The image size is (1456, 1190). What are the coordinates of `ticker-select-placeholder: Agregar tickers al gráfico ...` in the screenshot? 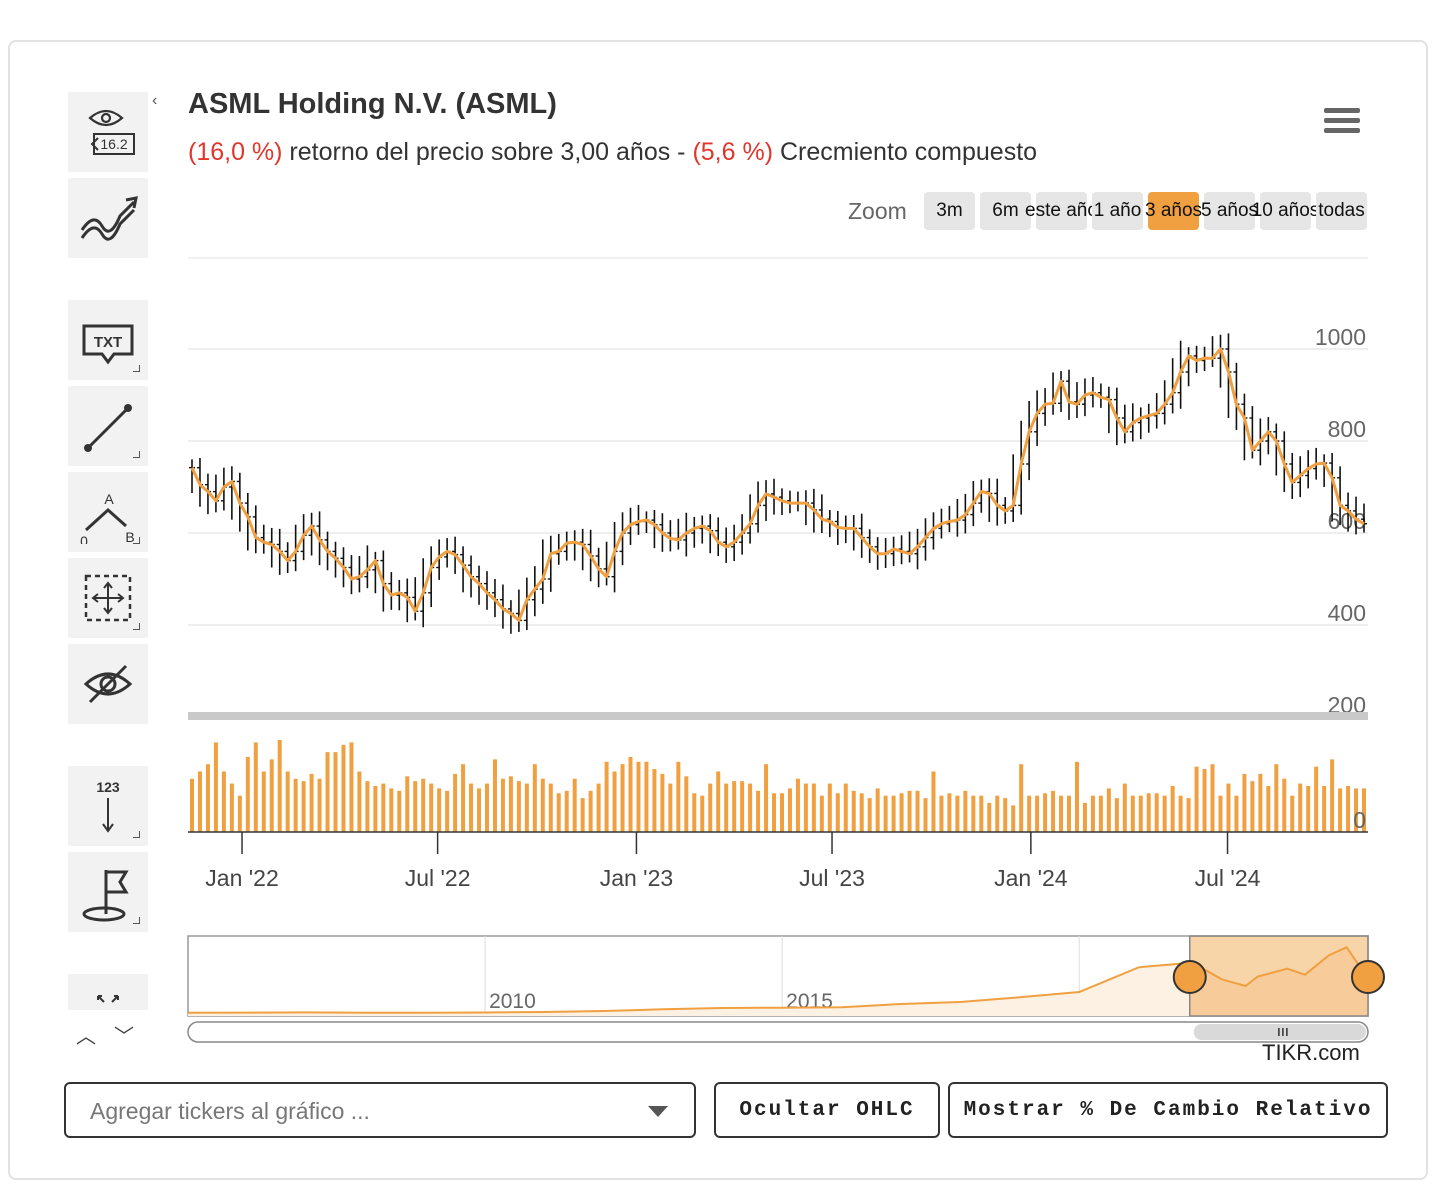 It's located at (230, 1111).